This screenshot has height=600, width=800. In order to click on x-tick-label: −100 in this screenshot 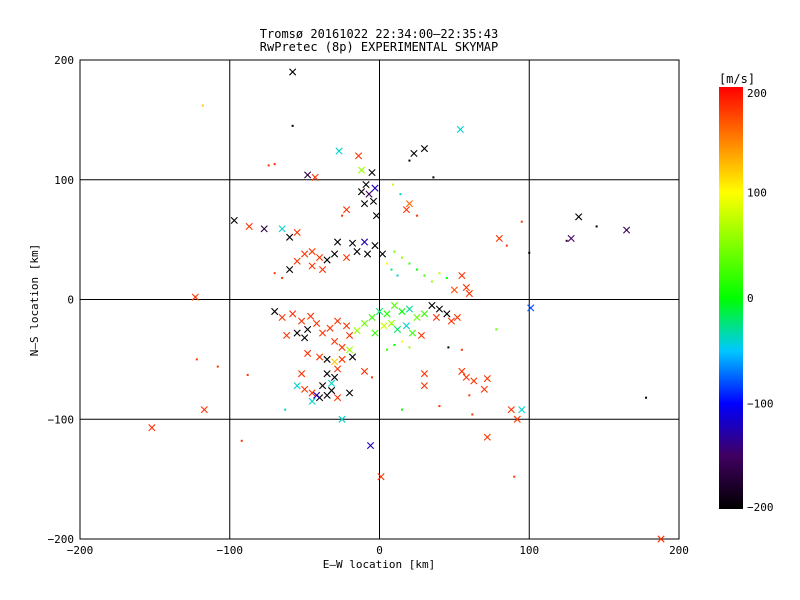, I will do `click(230, 550)`.